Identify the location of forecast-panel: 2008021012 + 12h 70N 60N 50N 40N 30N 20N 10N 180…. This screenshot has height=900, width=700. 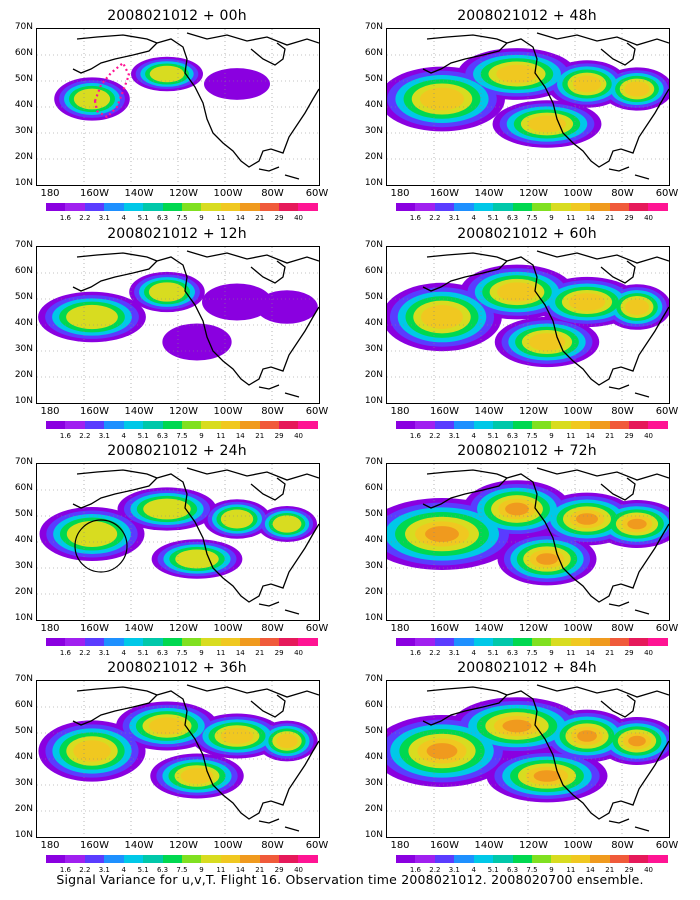
(167, 336).